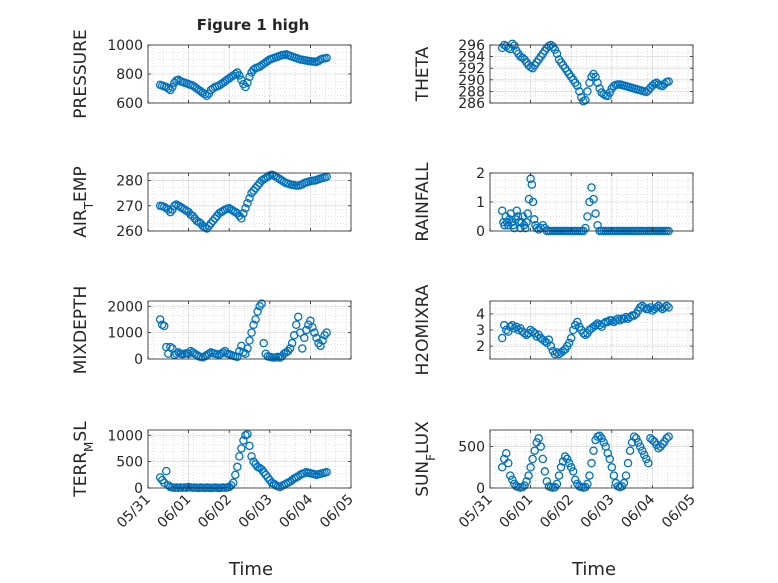  Describe the element at coordinates (129, 463) in the screenshot. I see `y-tick-label: 500` at that location.